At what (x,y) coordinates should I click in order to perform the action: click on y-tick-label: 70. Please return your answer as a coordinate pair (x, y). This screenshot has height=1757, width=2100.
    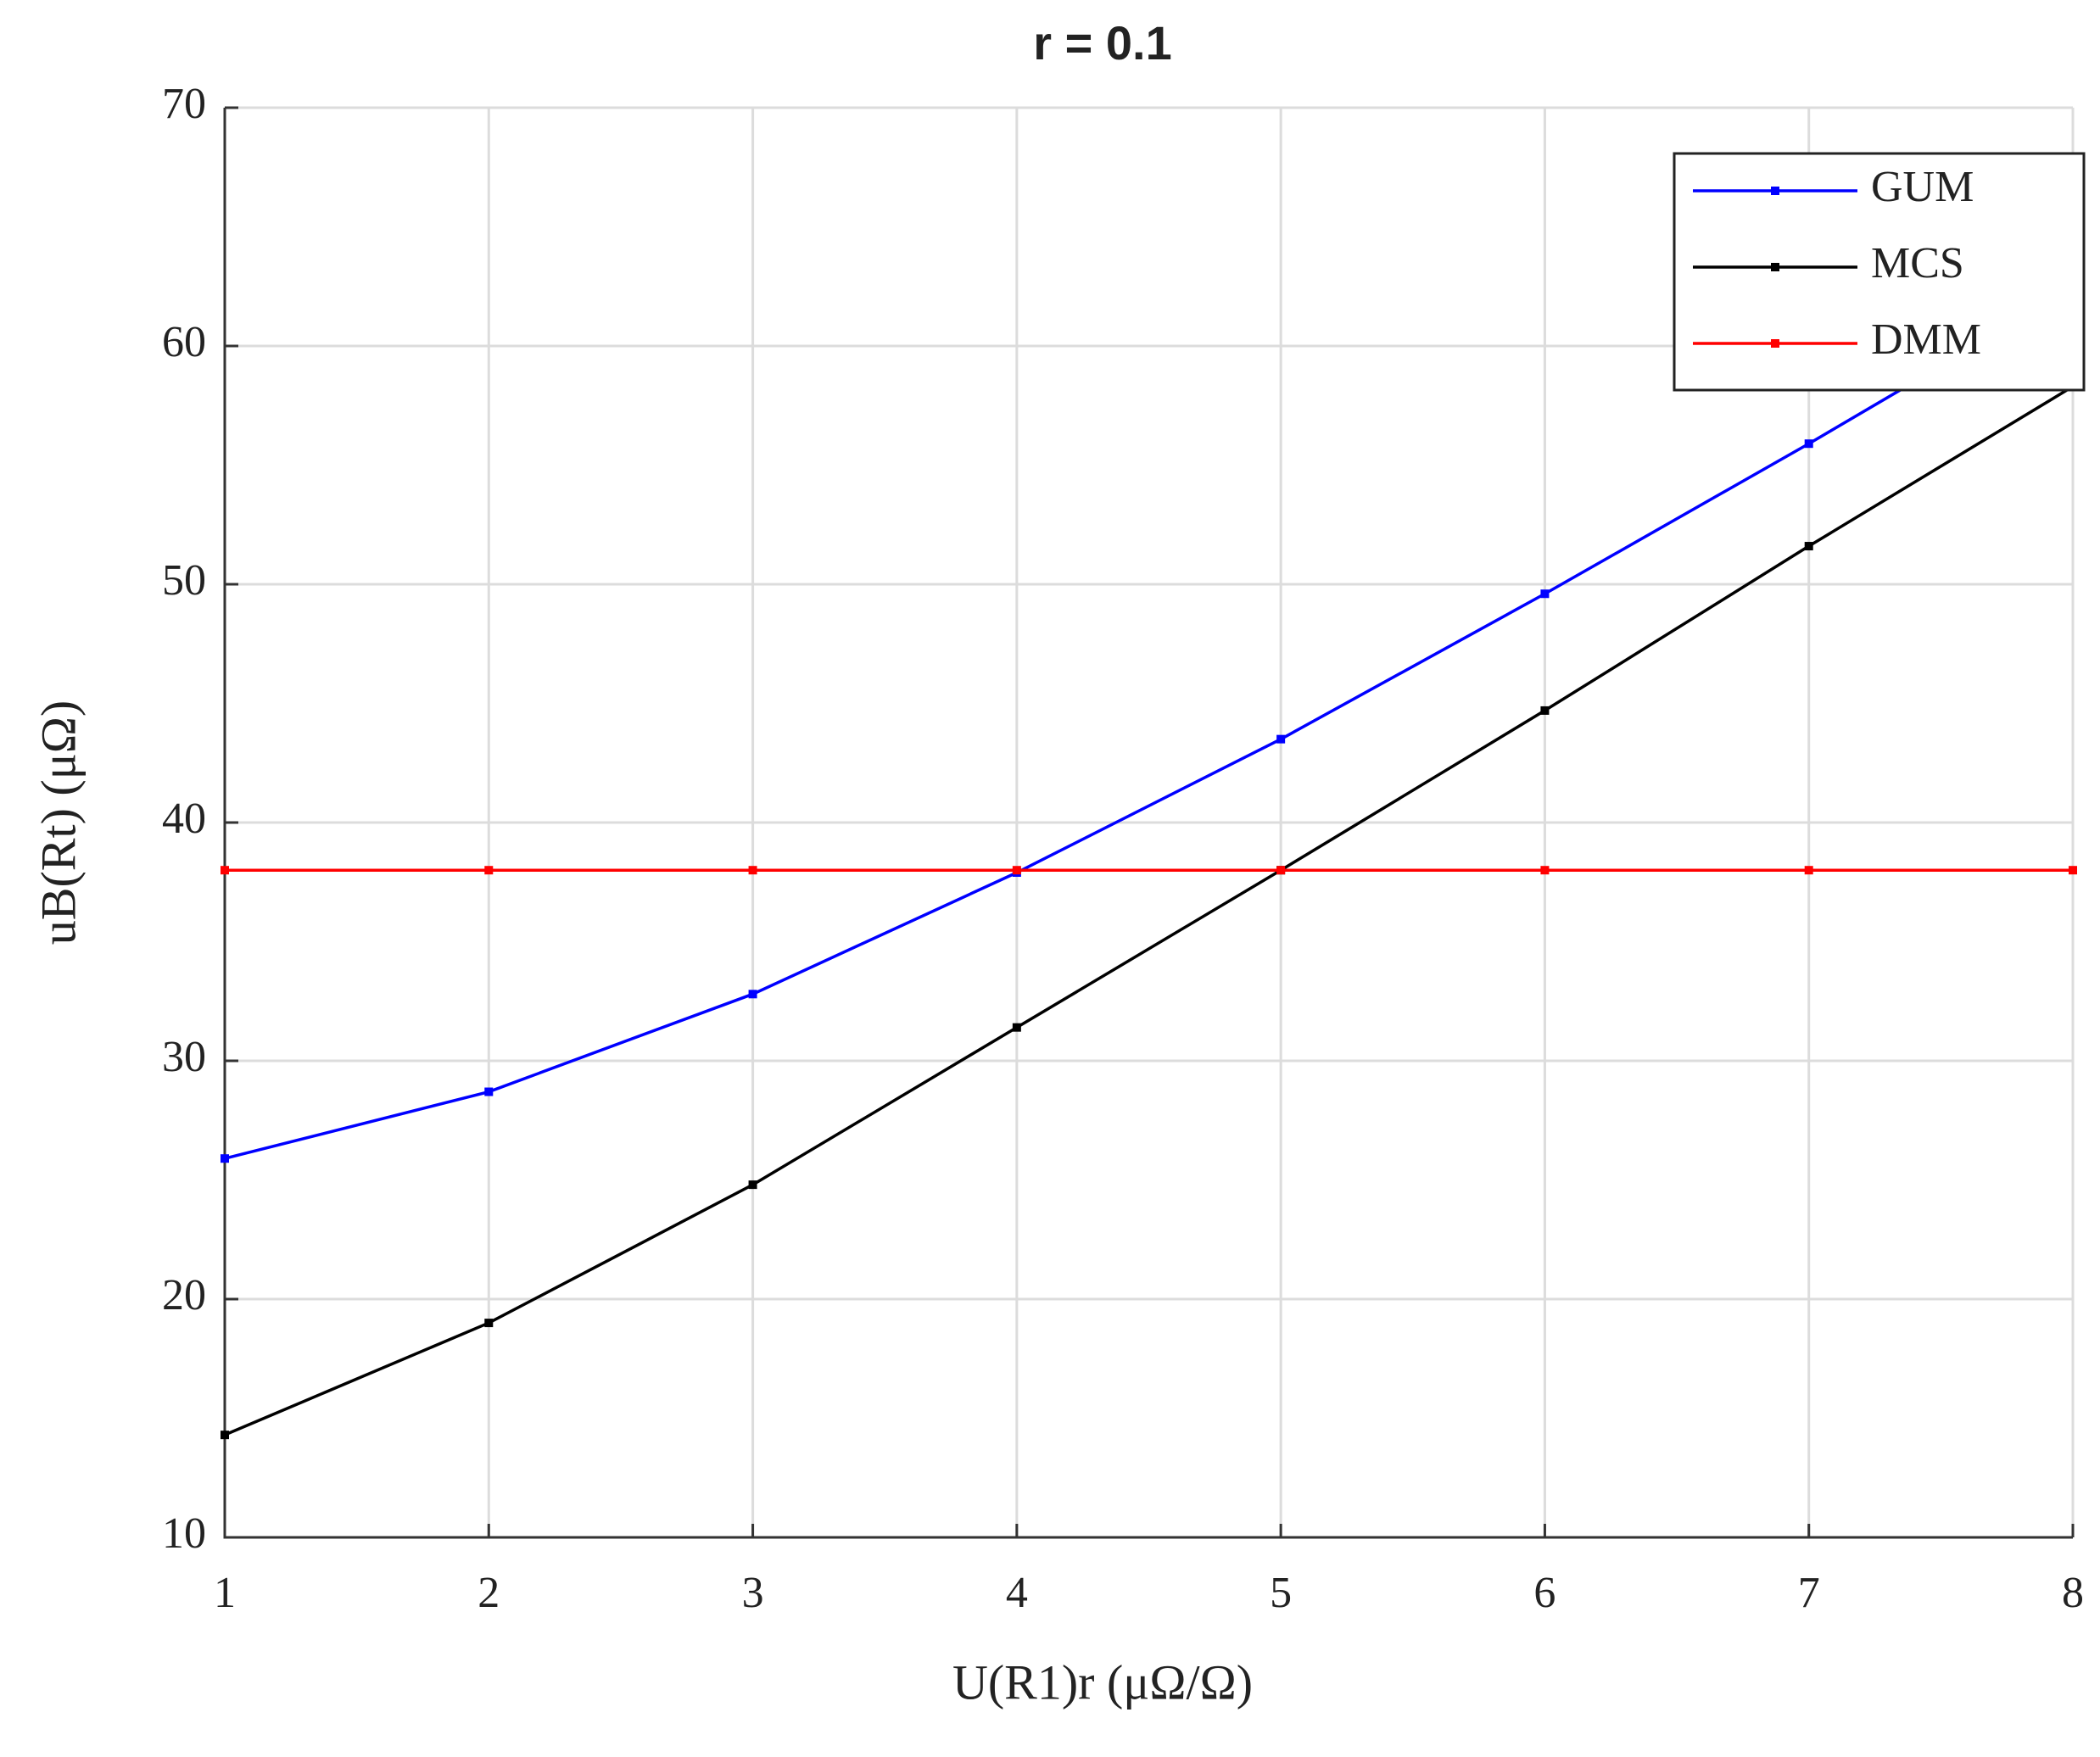
    Looking at the image, I should click on (184, 104).